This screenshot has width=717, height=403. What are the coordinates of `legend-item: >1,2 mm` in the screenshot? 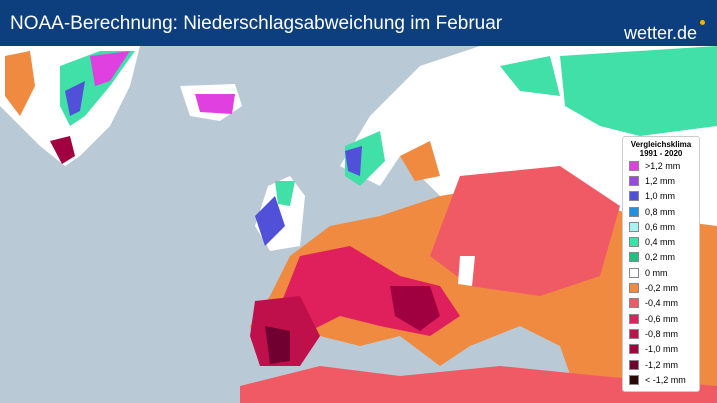 It's located at (661, 165).